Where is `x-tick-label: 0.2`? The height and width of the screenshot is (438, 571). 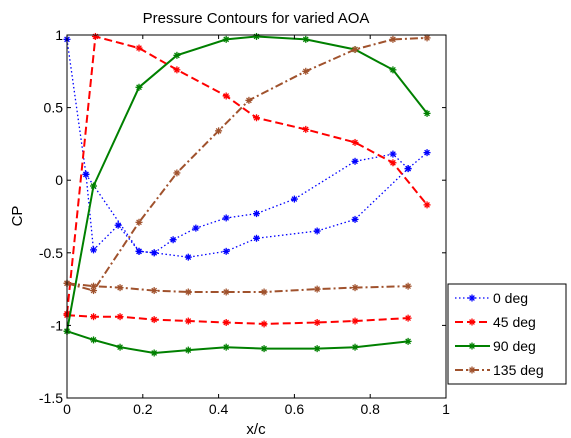
x-tick-label: 0.2 is located at coordinates (143, 409).